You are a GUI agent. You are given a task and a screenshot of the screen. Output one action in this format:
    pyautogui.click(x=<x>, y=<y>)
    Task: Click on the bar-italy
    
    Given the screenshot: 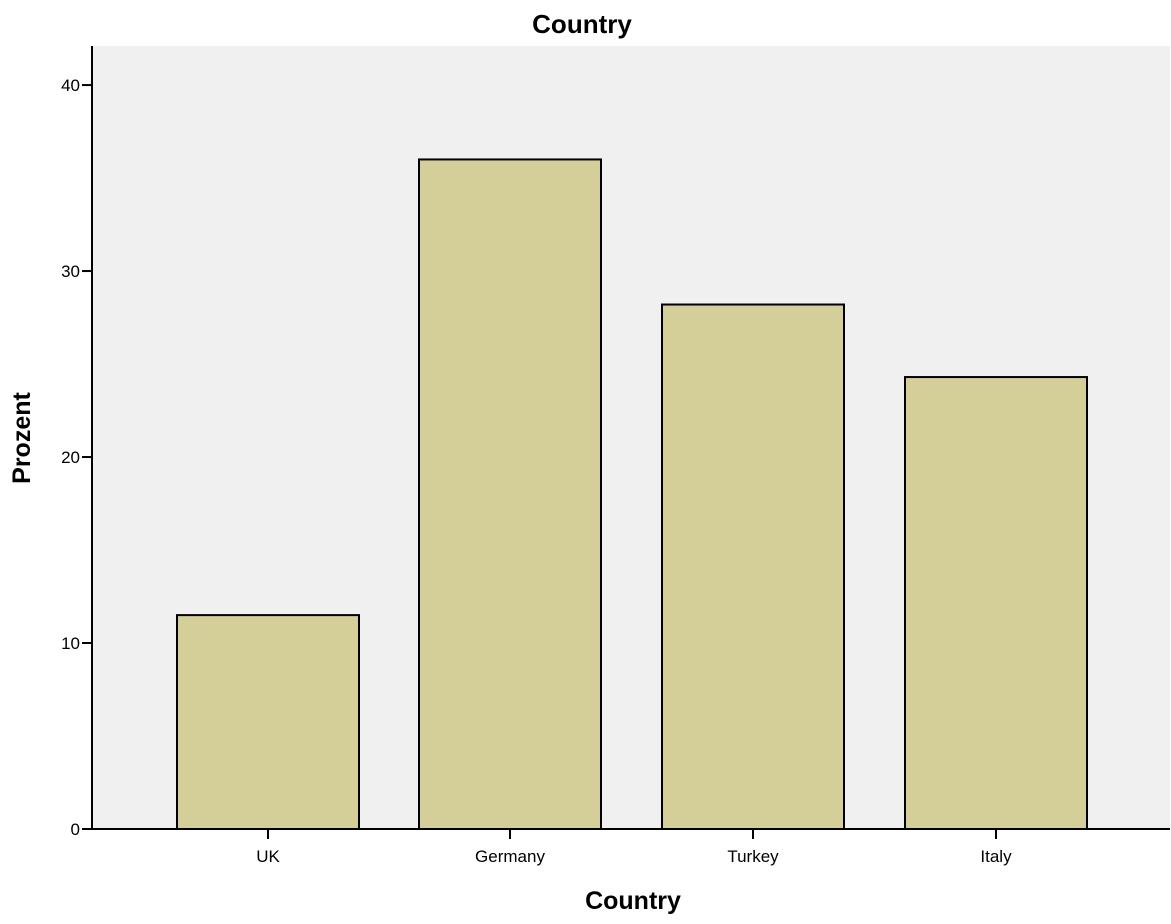 What is the action you would take?
    pyautogui.click(x=996, y=603)
    